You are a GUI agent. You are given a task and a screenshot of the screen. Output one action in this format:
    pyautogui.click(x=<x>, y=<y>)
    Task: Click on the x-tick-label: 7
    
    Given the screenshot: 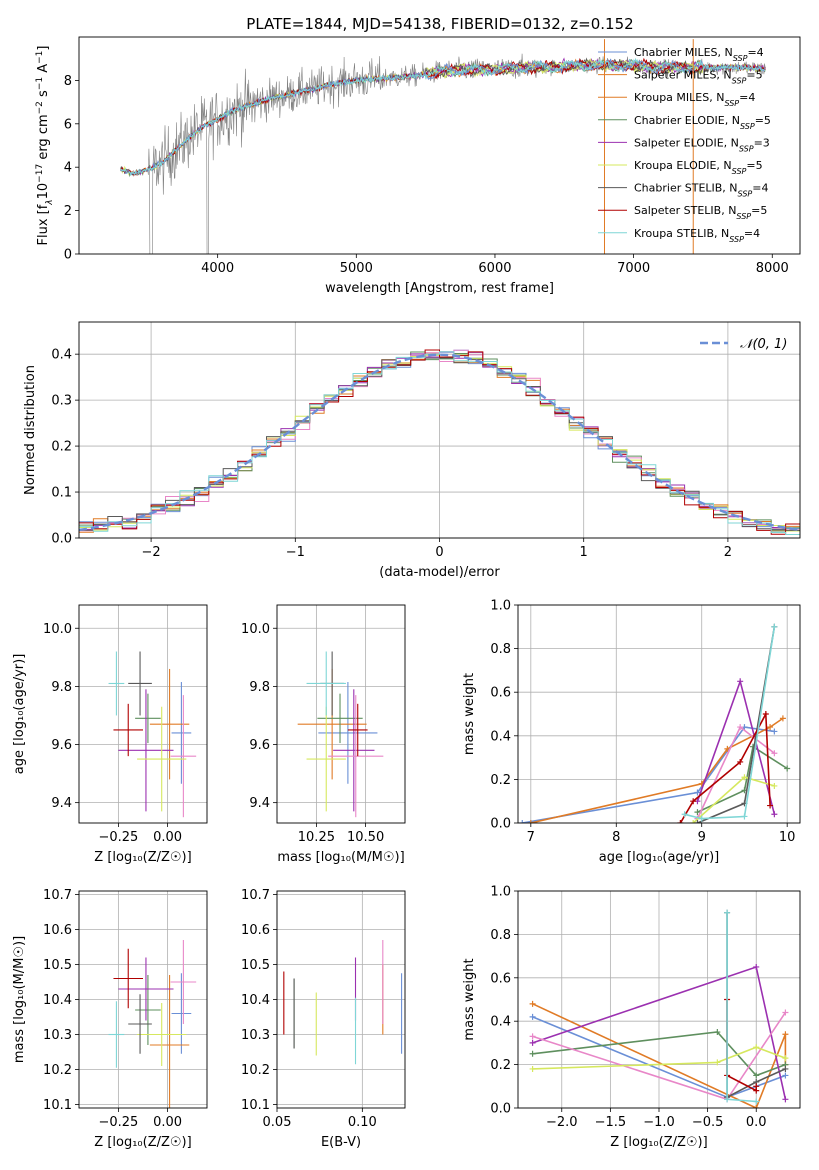 What is the action you would take?
    pyautogui.click(x=531, y=837)
    